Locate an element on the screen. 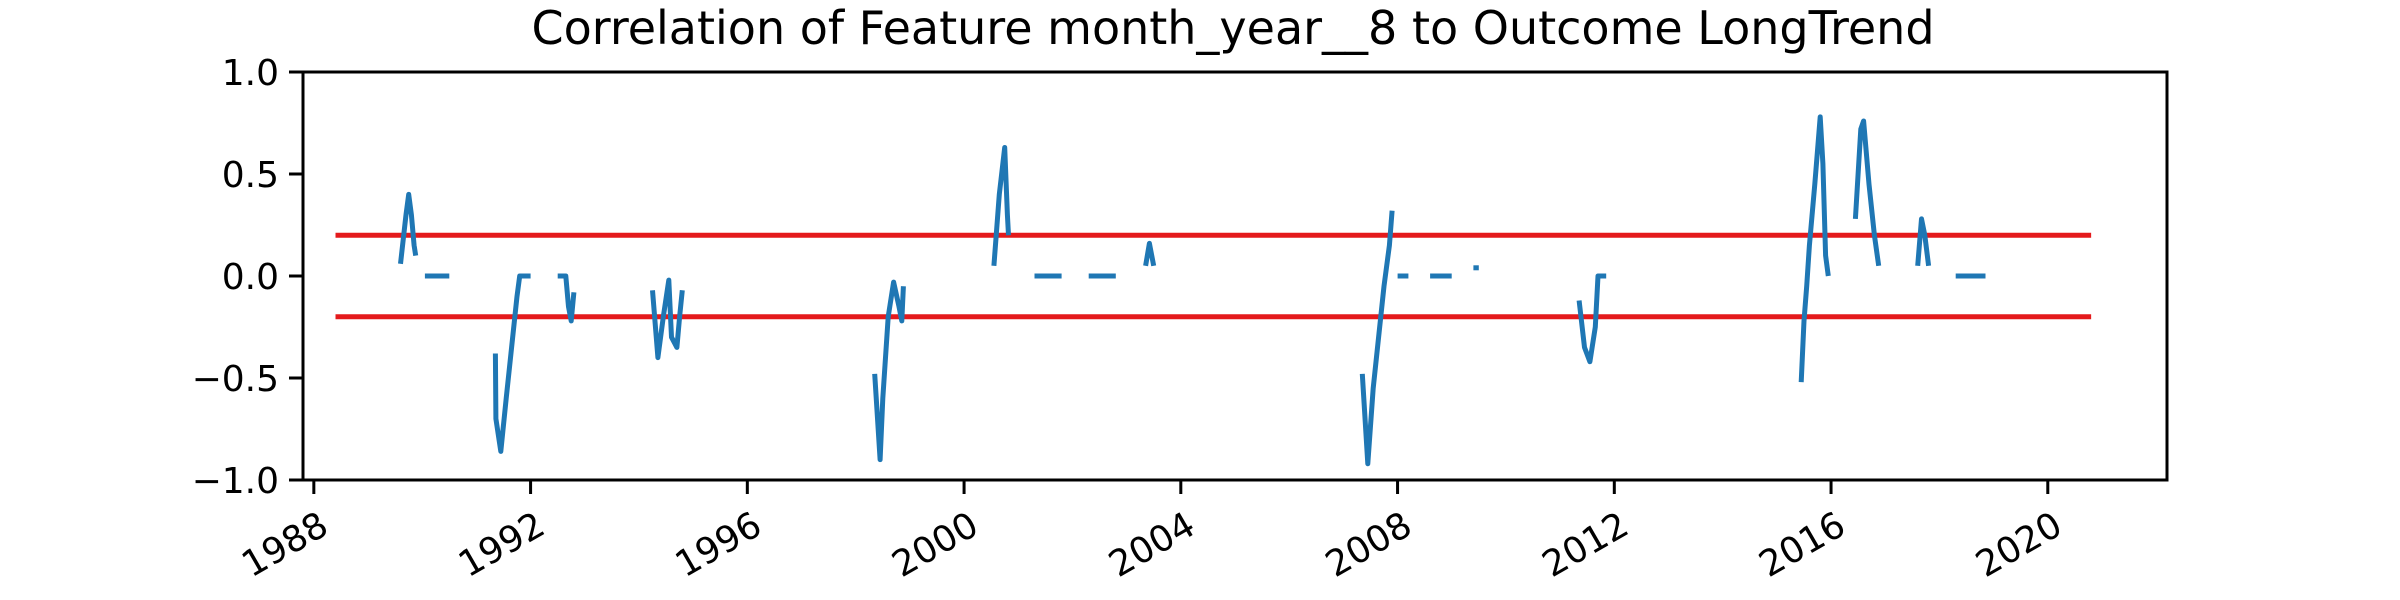 The height and width of the screenshot is (600, 2400). x-tick-label: 1988 is located at coordinates (285, 544).